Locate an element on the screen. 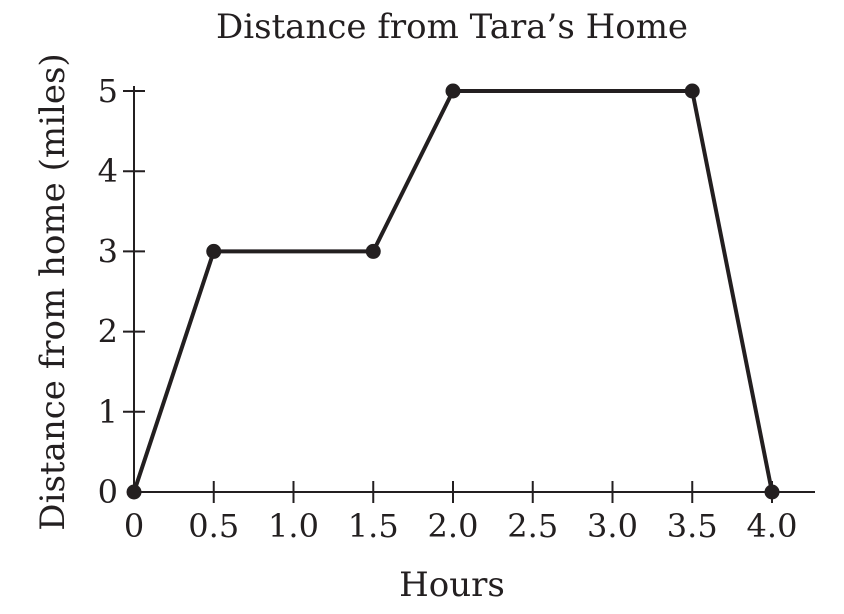  y-tick-label: 0 is located at coordinates (108, 492).